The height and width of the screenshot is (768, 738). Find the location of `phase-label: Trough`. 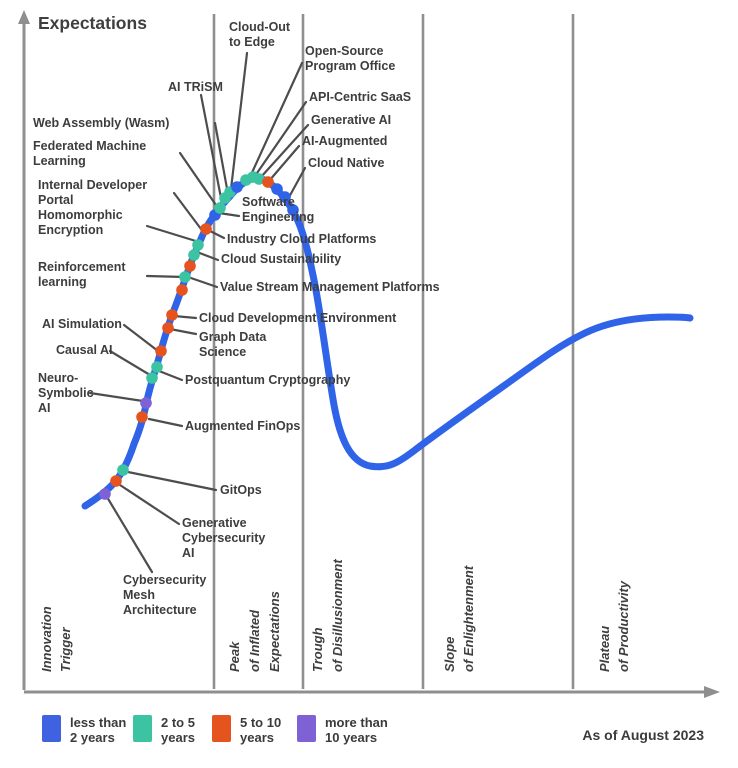

phase-label: Trough is located at coordinates (317, 649).